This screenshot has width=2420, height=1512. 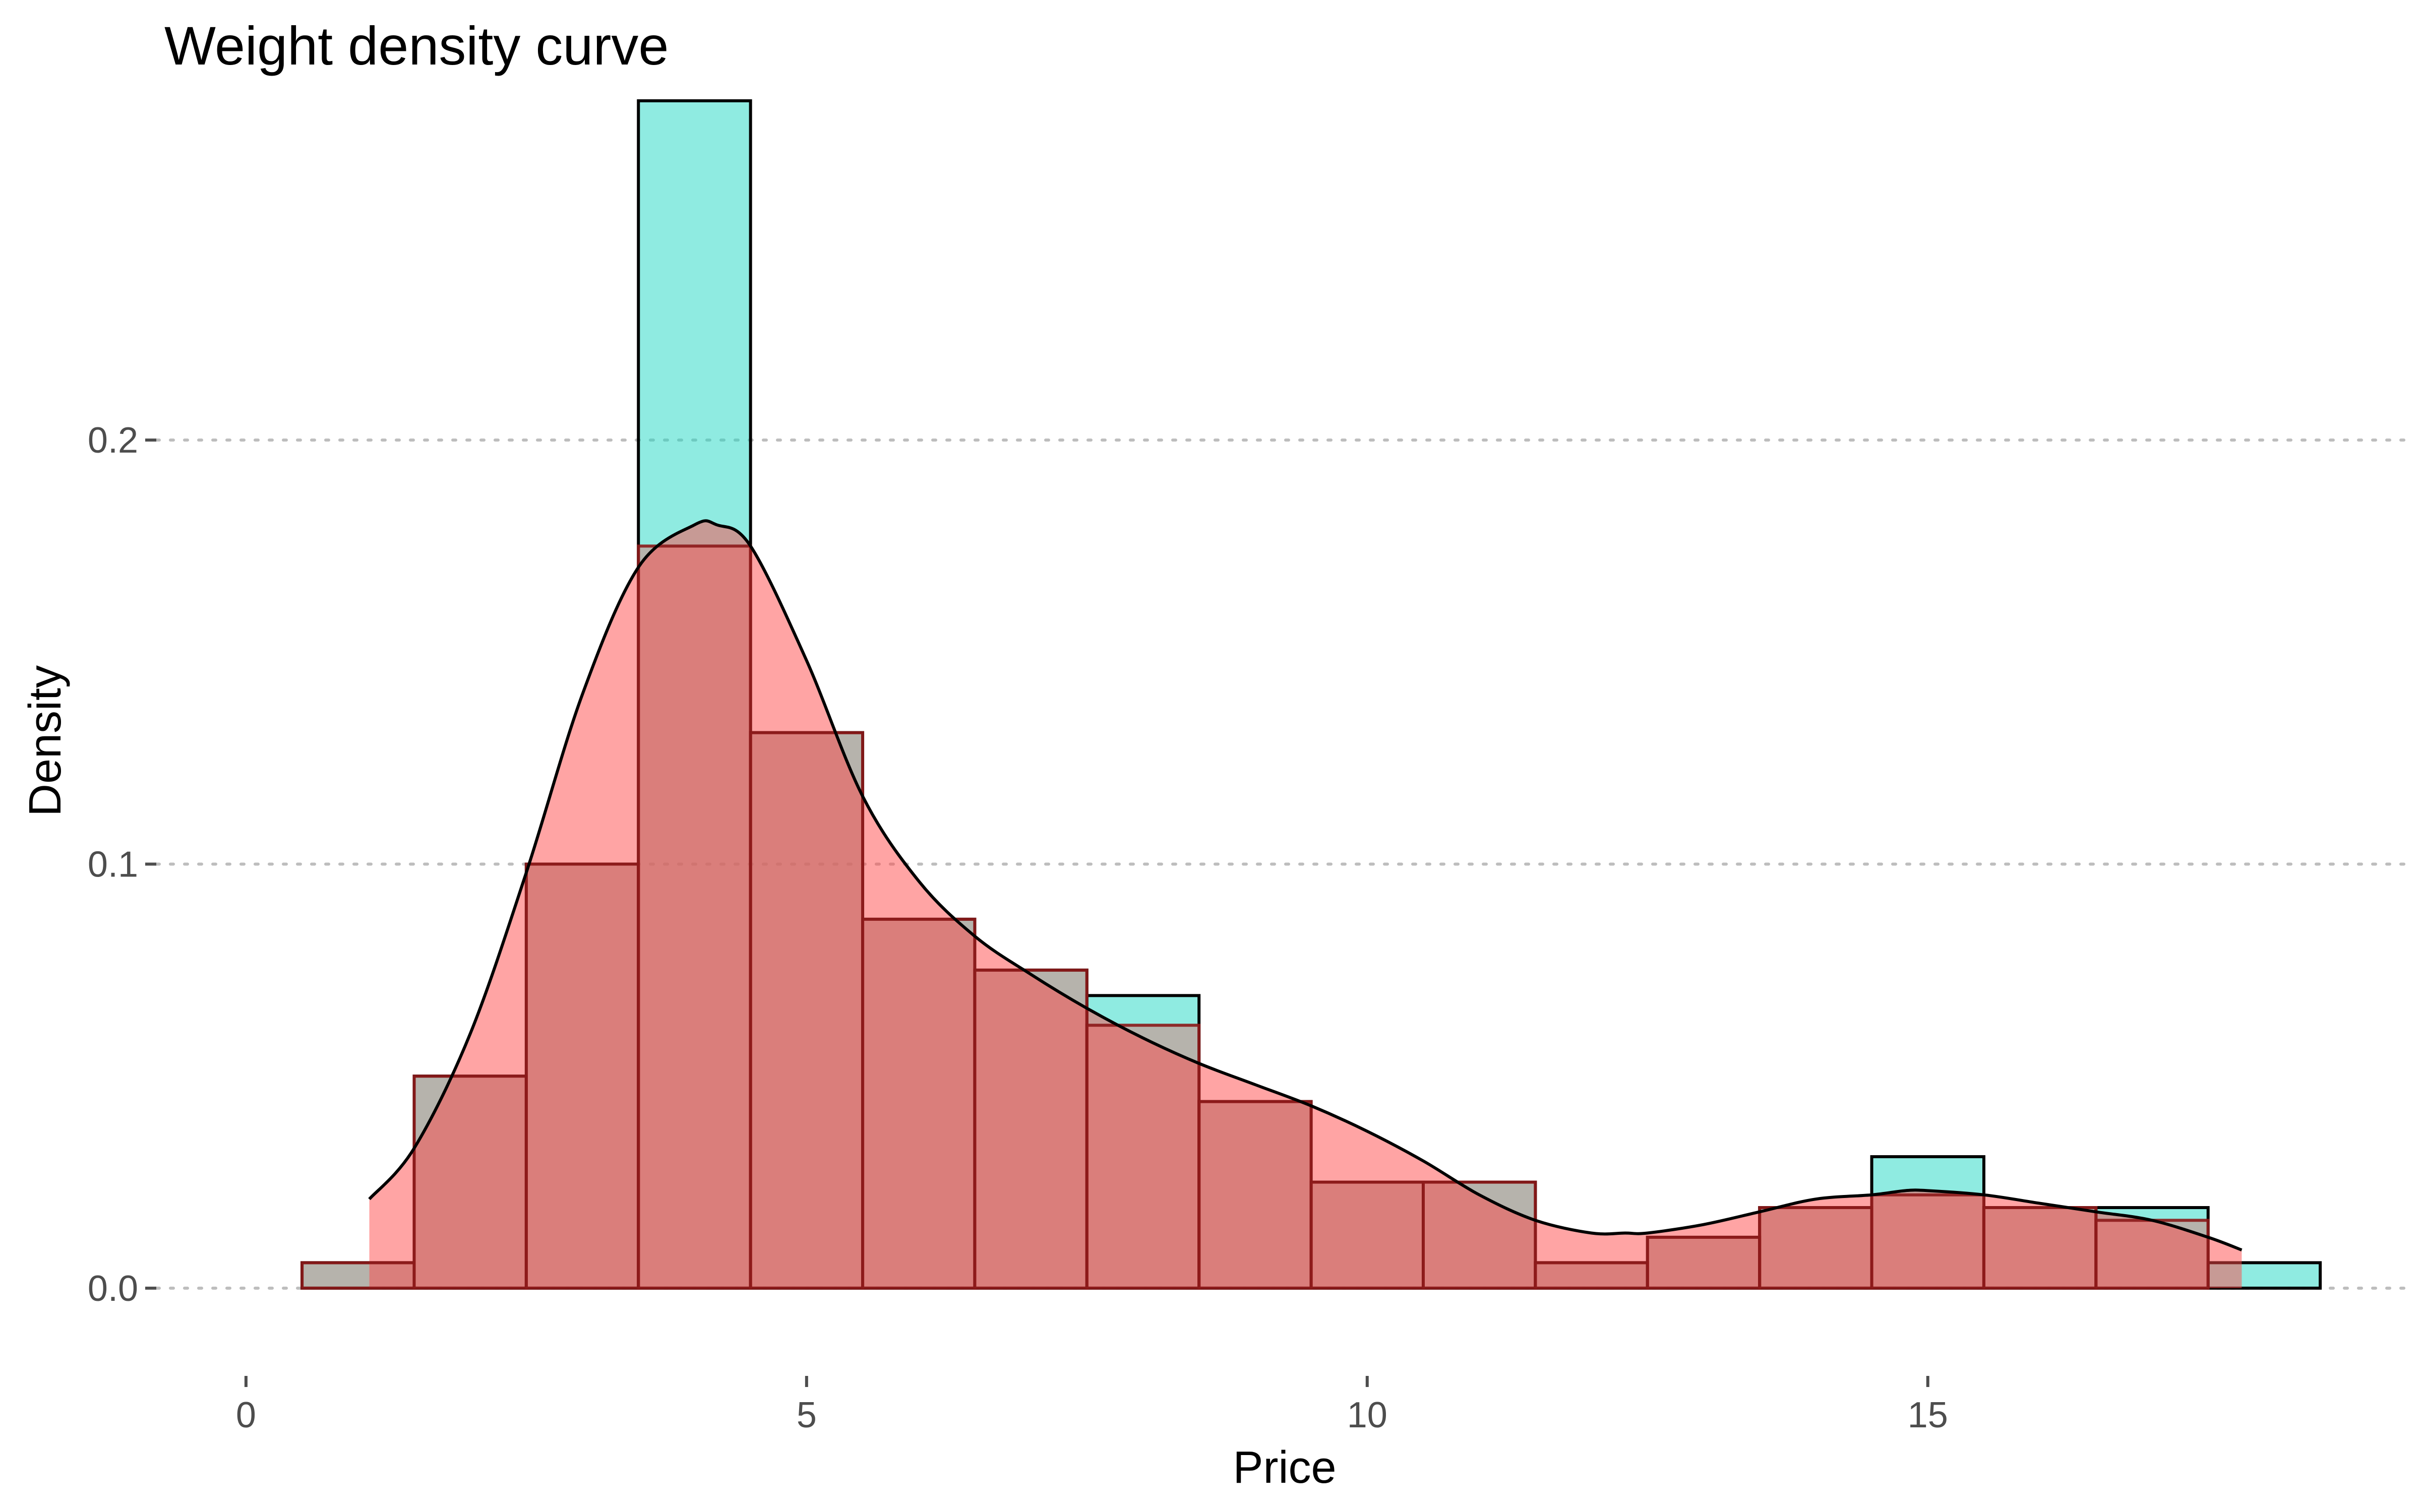 I want to click on y-axis-title: Density, so click(x=45, y=740).